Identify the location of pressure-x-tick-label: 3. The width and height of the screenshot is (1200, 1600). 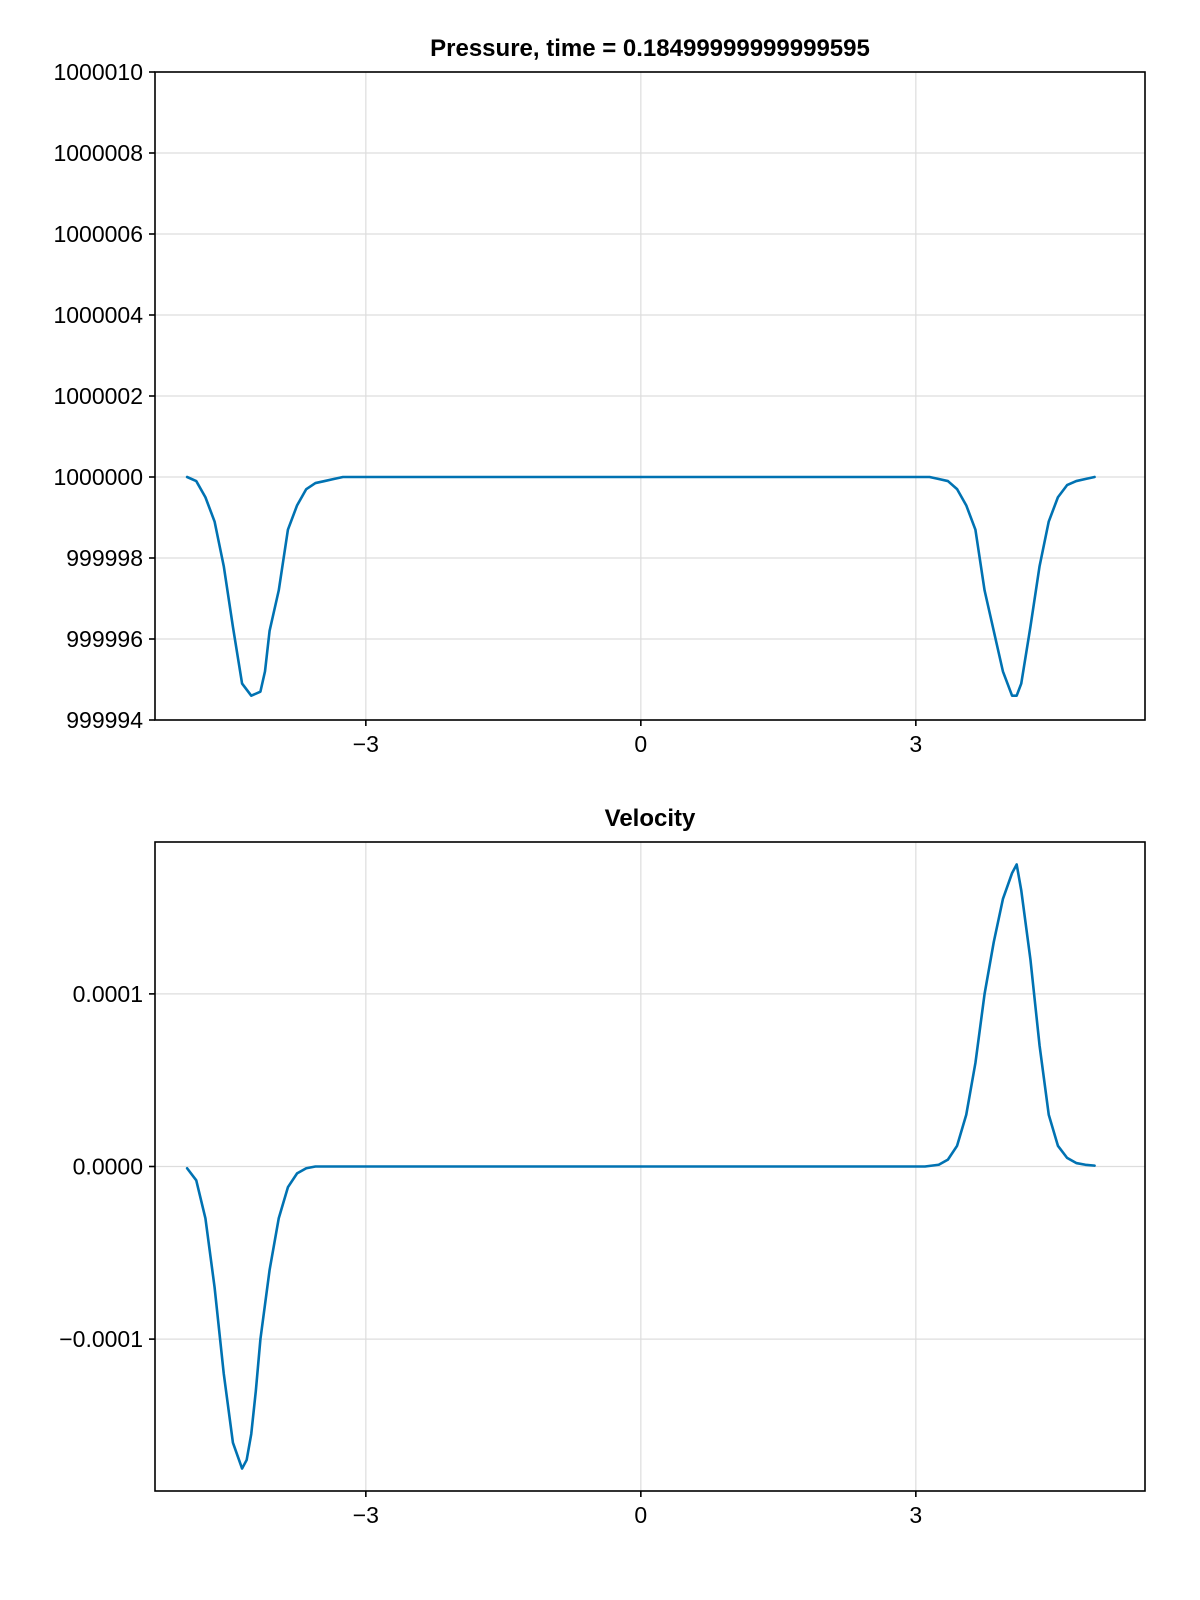
(915, 744).